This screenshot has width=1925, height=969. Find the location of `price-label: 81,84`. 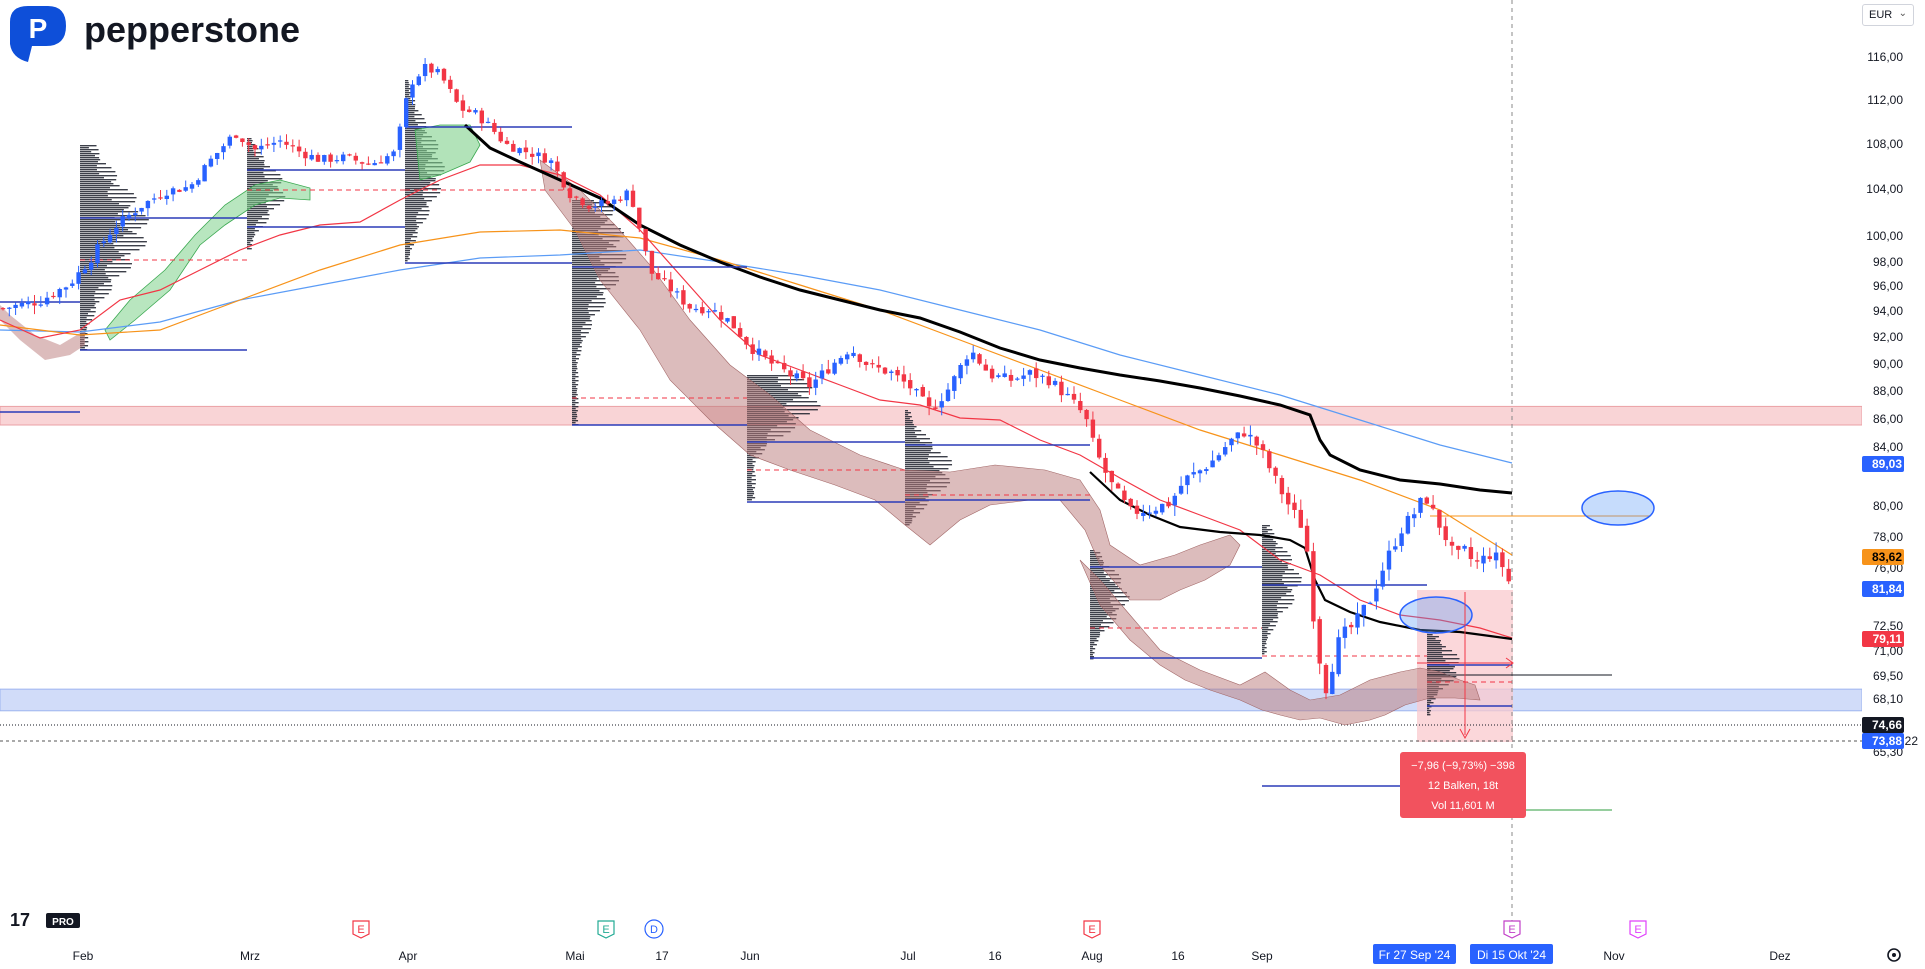

price-label: 81,84 is located at coordinates (1887, 589).